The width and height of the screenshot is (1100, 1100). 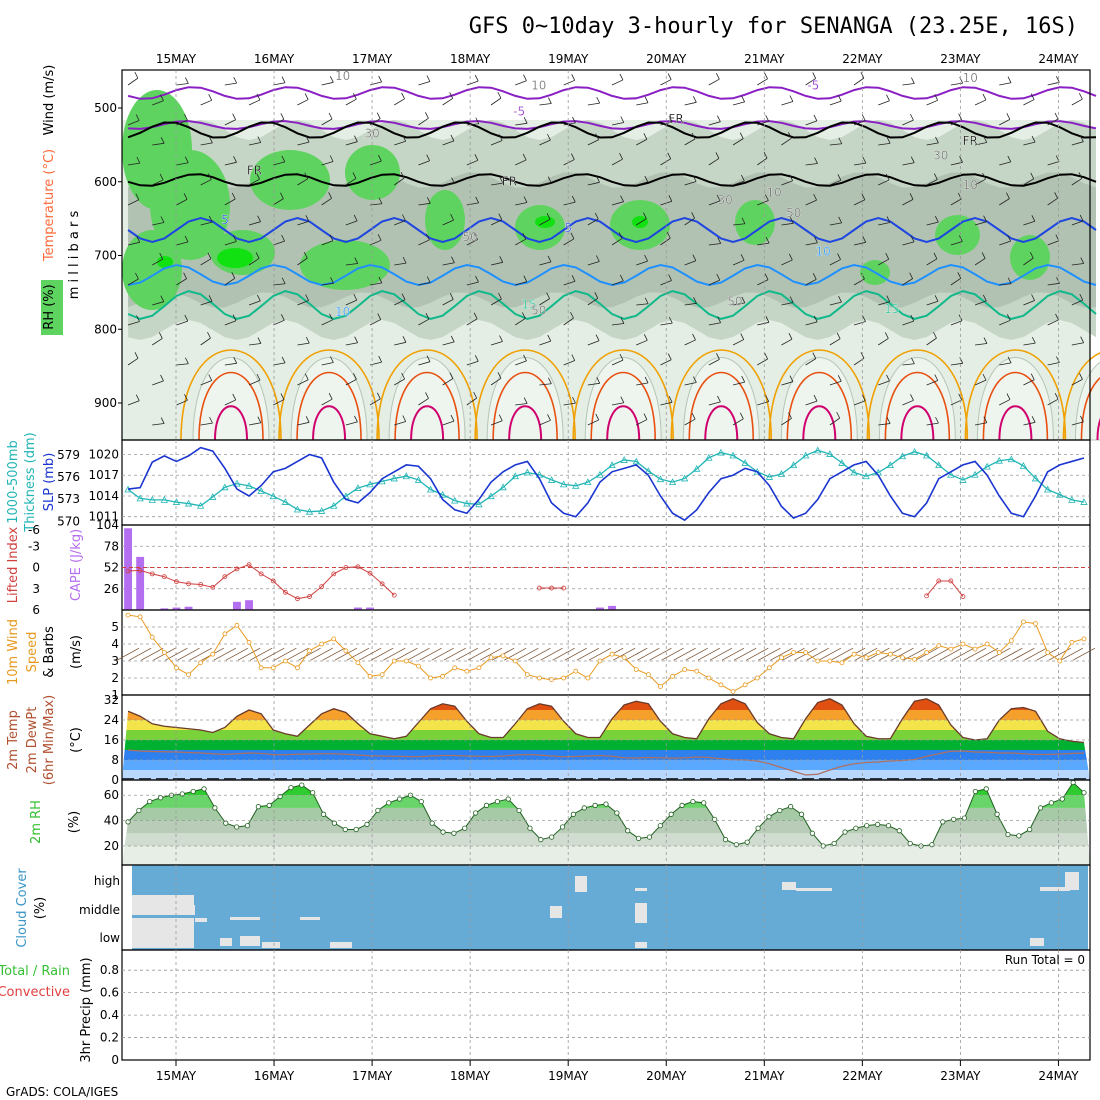 I want to click on wind-frame, so click(x=606, y=652).